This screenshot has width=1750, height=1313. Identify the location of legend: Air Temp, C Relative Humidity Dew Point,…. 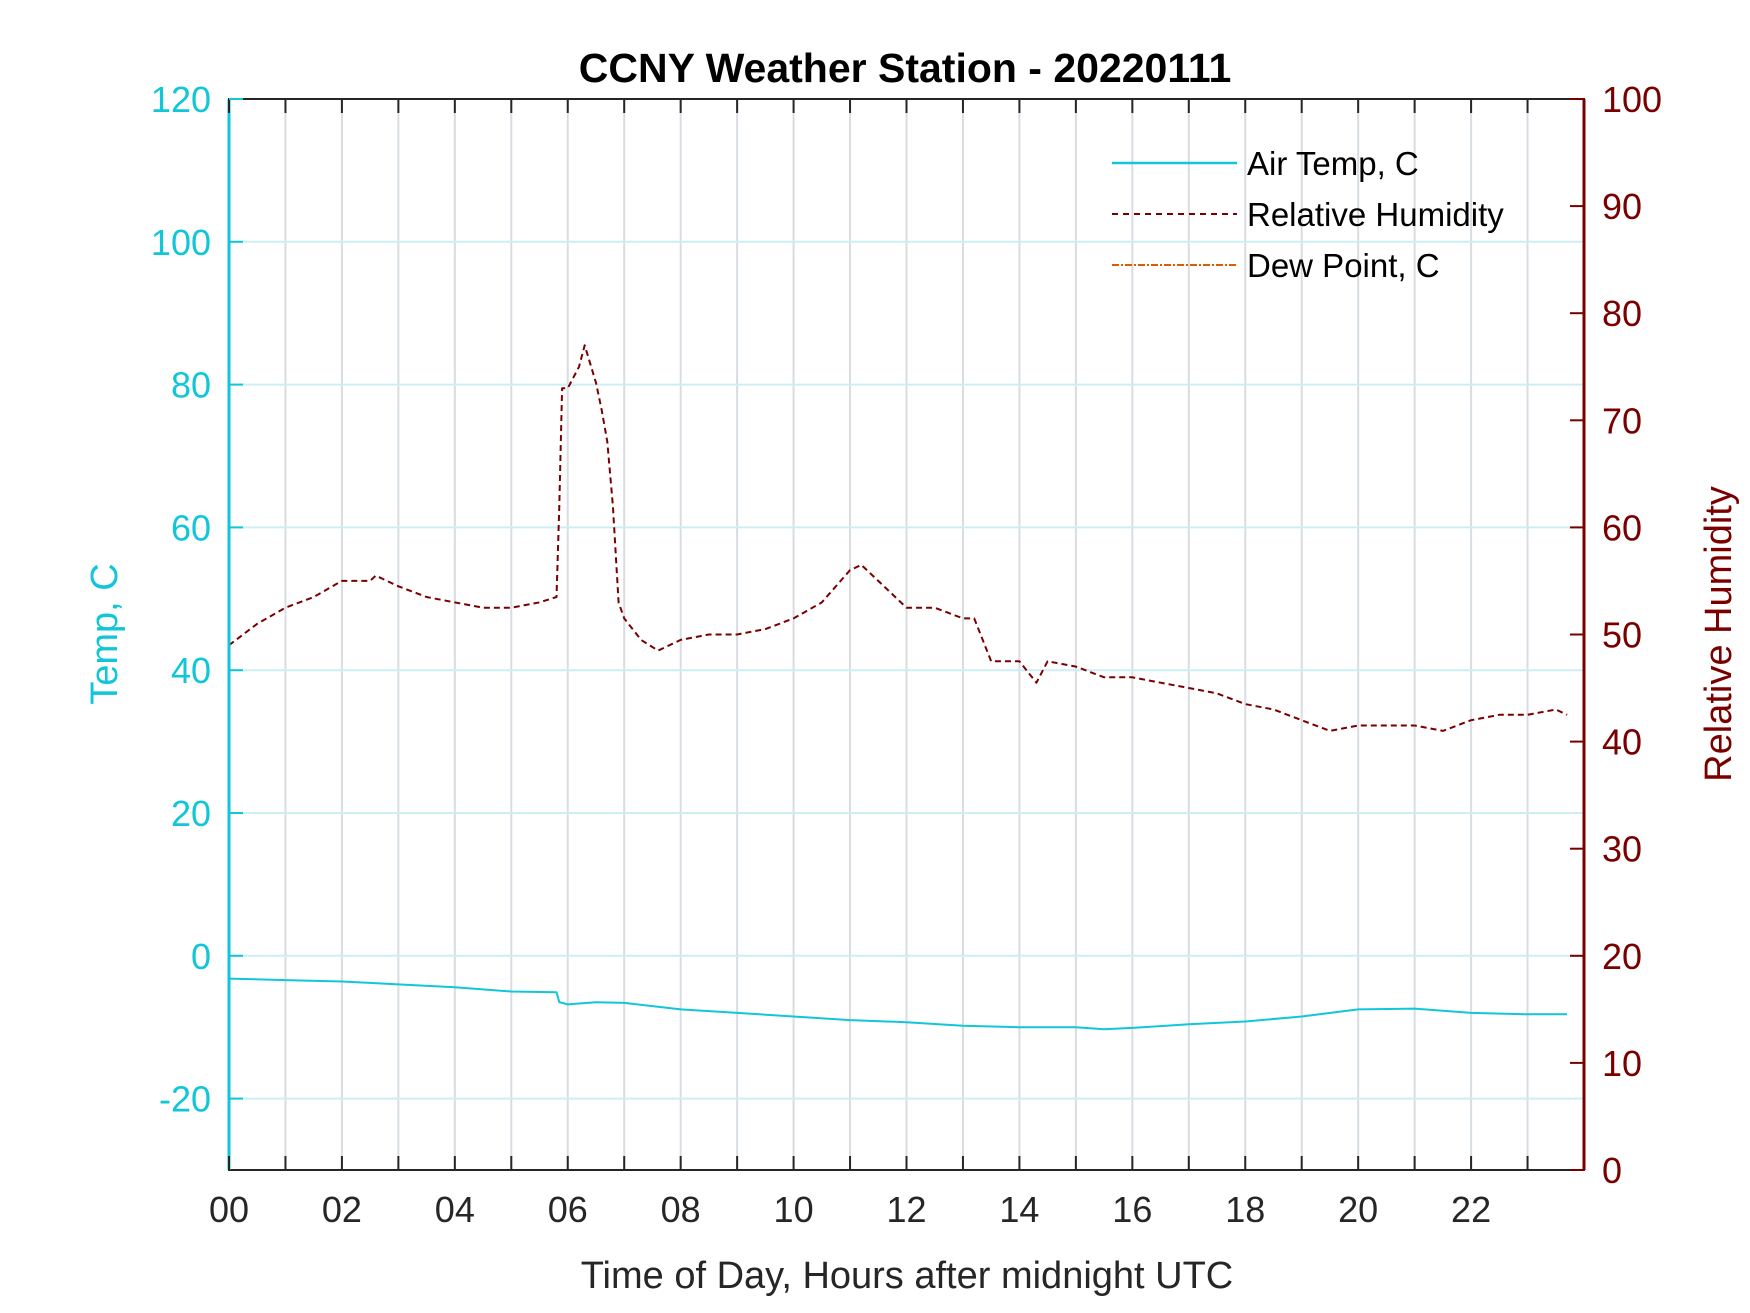
(1308, 214).